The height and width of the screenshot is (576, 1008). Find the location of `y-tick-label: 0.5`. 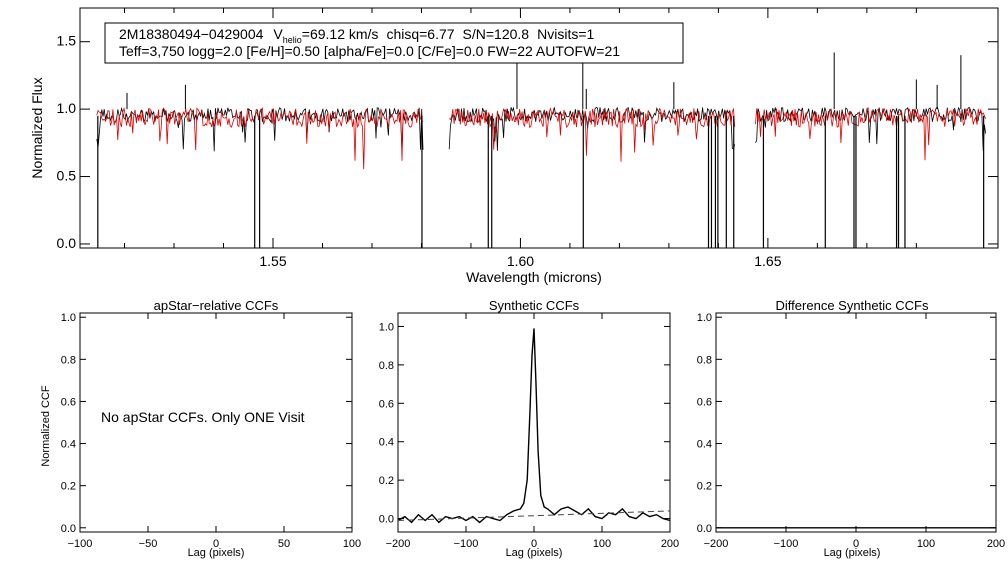

y-tick-label: 0.5 is located at coordinates (67, 176).